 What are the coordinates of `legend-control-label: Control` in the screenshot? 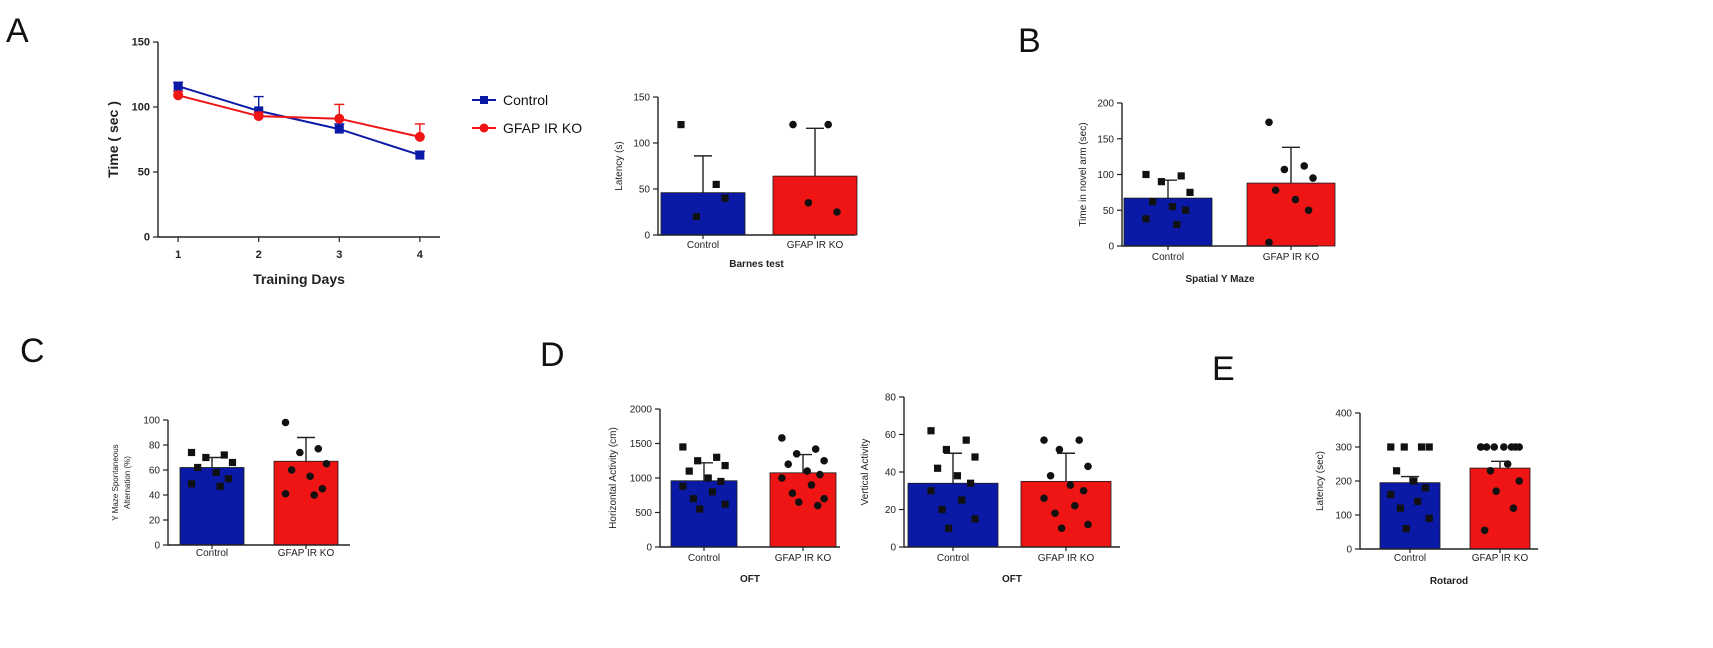 It's located at (525, 100).